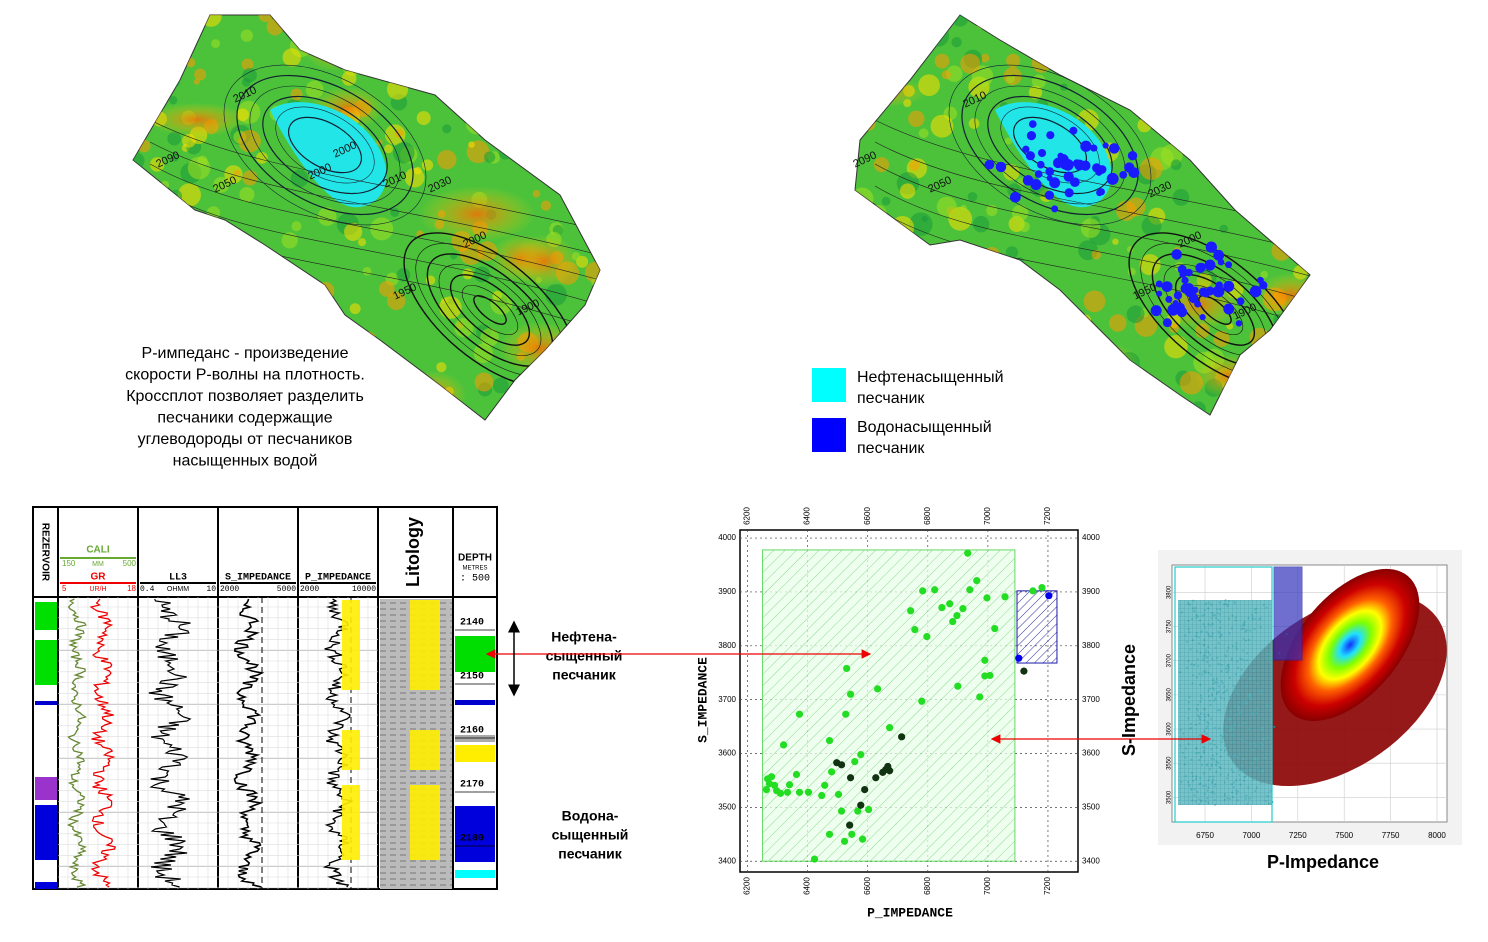  I want to click on track-title: DEPTH, so click(475, 558).